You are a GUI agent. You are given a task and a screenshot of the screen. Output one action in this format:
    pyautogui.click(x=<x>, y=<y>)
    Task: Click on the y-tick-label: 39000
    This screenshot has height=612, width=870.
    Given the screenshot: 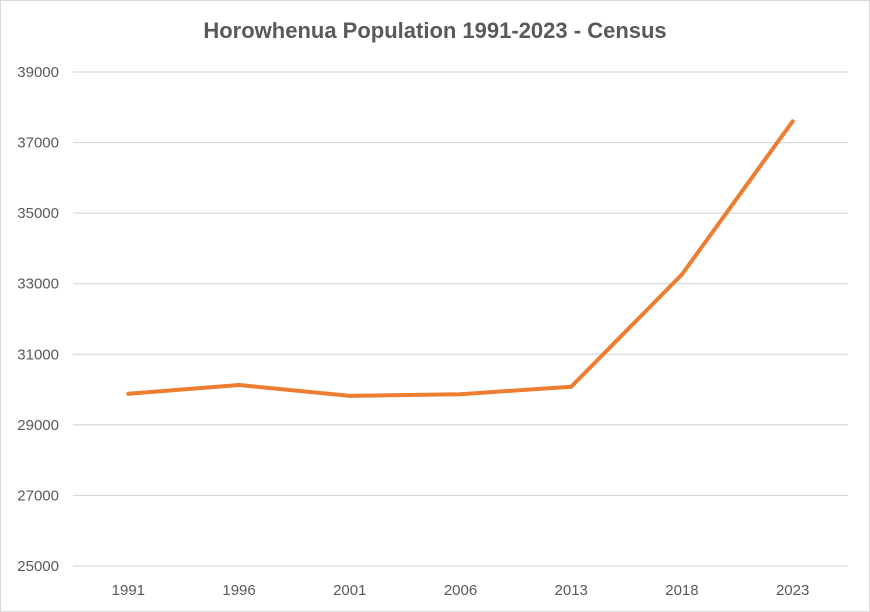 What is the action you would take?
    pyautogui.click(x=38, y=72)
    